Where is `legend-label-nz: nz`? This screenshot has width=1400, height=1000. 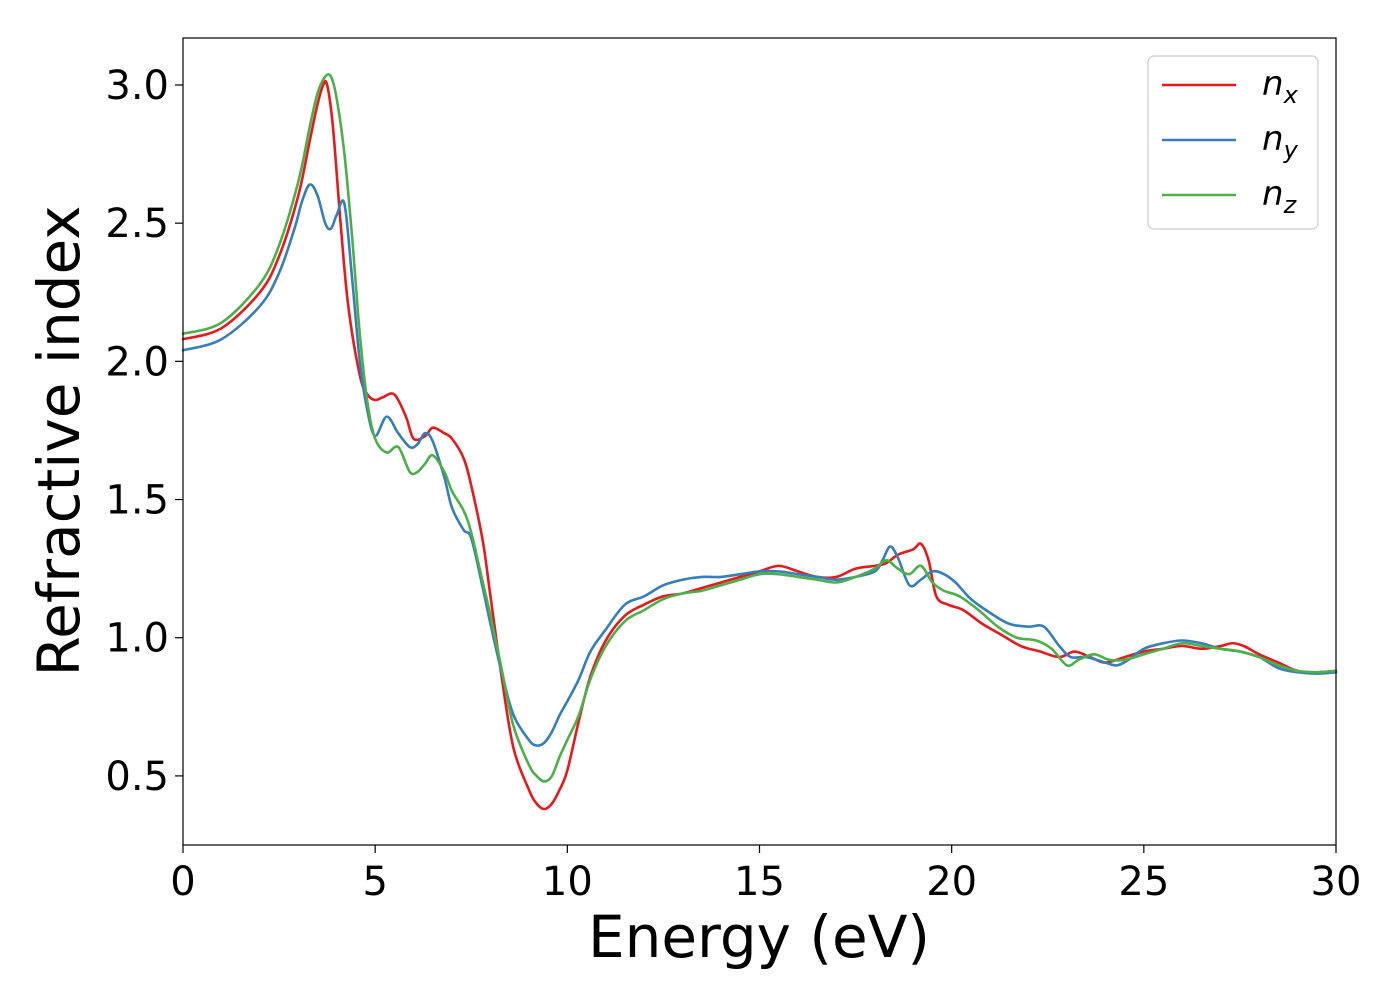
legend-label-nz: nz is located at coordinates (1280, 196).